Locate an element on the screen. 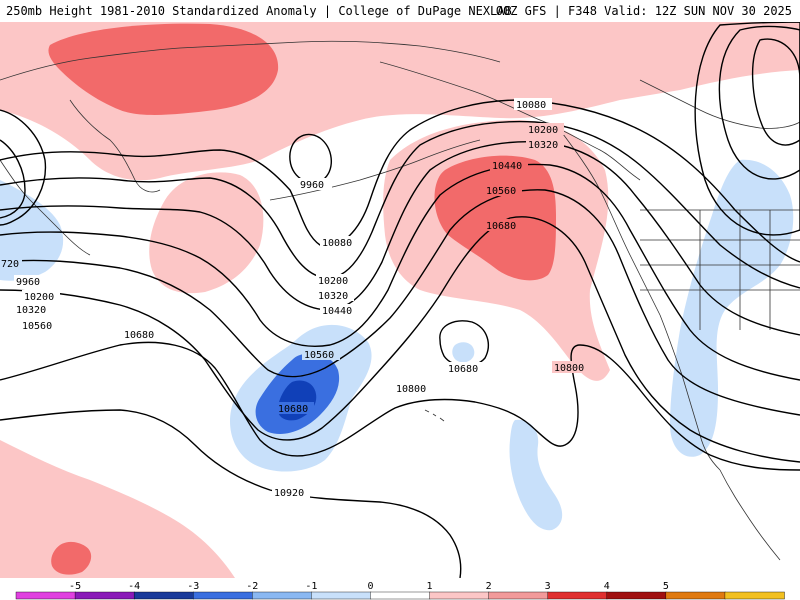 The width and height of the screenshot is (800, 600). colorbar-swatches is located at coordinates (400, 595).